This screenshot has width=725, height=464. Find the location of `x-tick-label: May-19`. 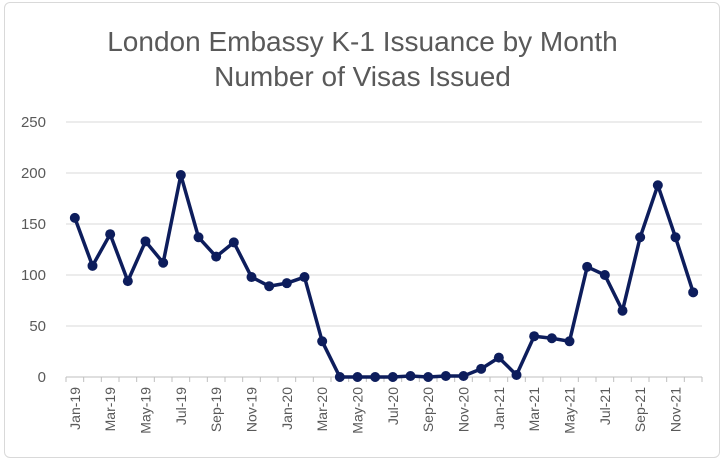

x-tick-label: May-19 is located at coordinates (146, 410).